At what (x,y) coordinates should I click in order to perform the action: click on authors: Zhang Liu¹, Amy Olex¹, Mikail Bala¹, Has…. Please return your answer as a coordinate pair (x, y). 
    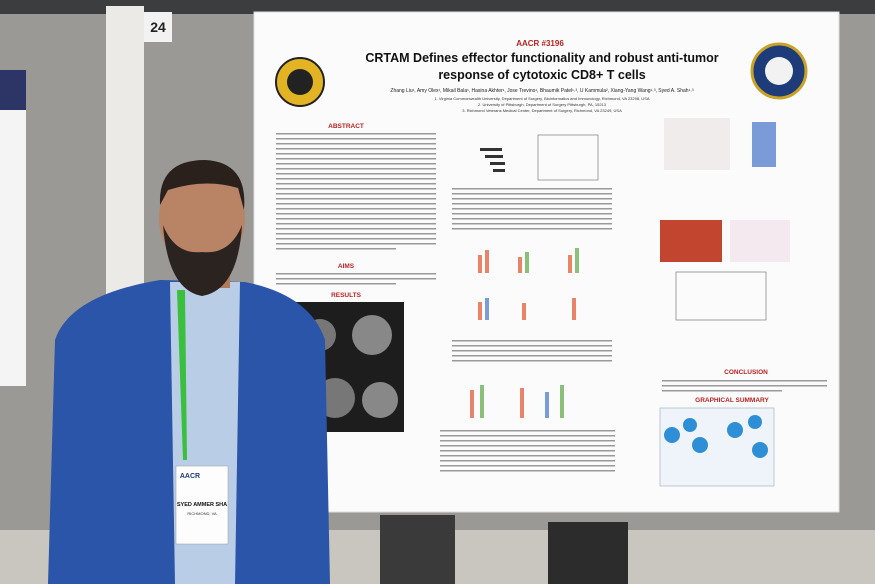
    Looking at the image, I should click on (542, 91).